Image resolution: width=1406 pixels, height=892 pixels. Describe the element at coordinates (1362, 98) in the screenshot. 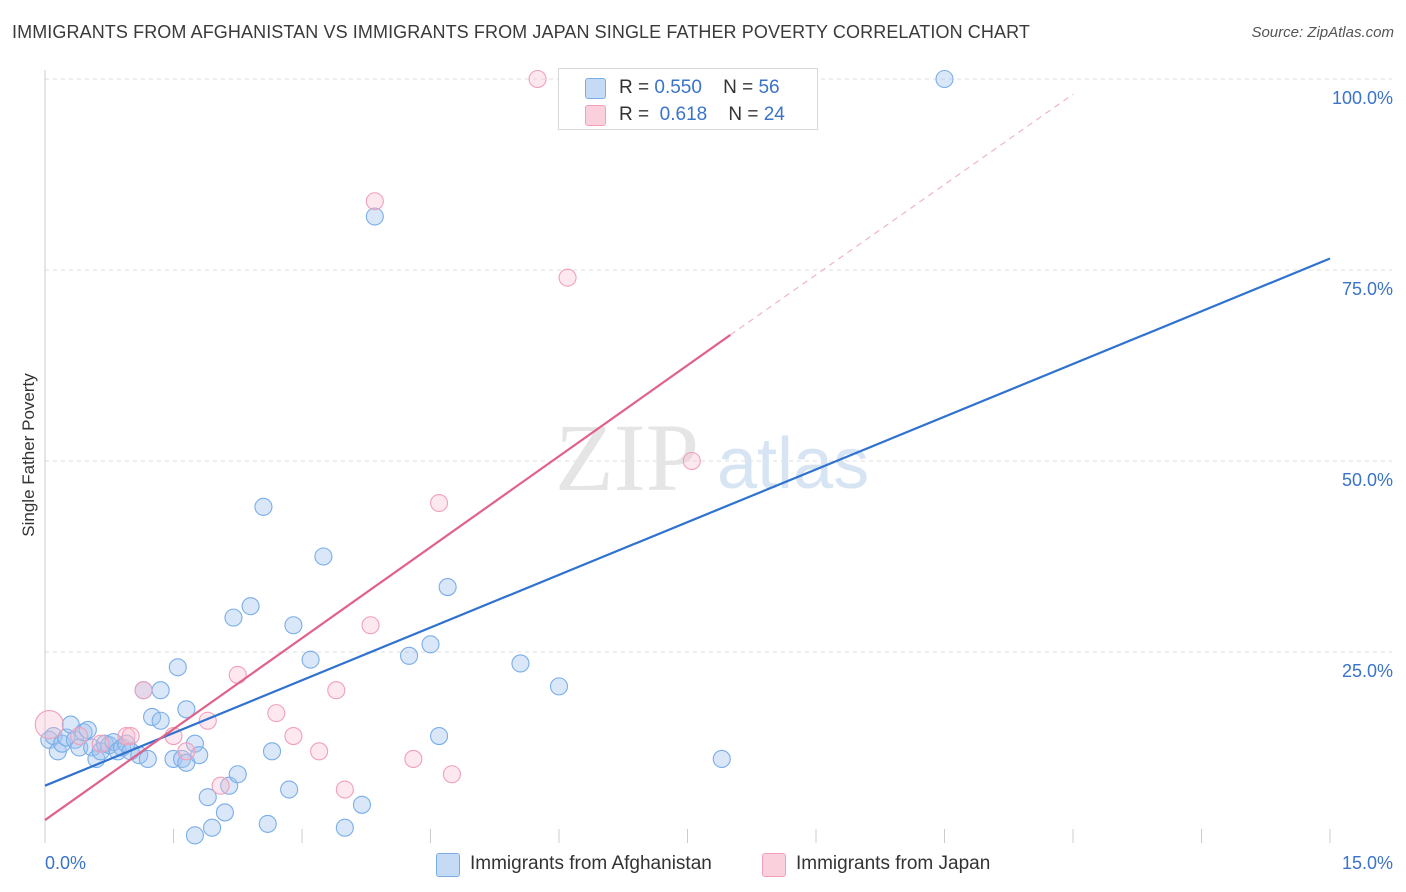

I see `y-tick-label: 100.0%` at that location.